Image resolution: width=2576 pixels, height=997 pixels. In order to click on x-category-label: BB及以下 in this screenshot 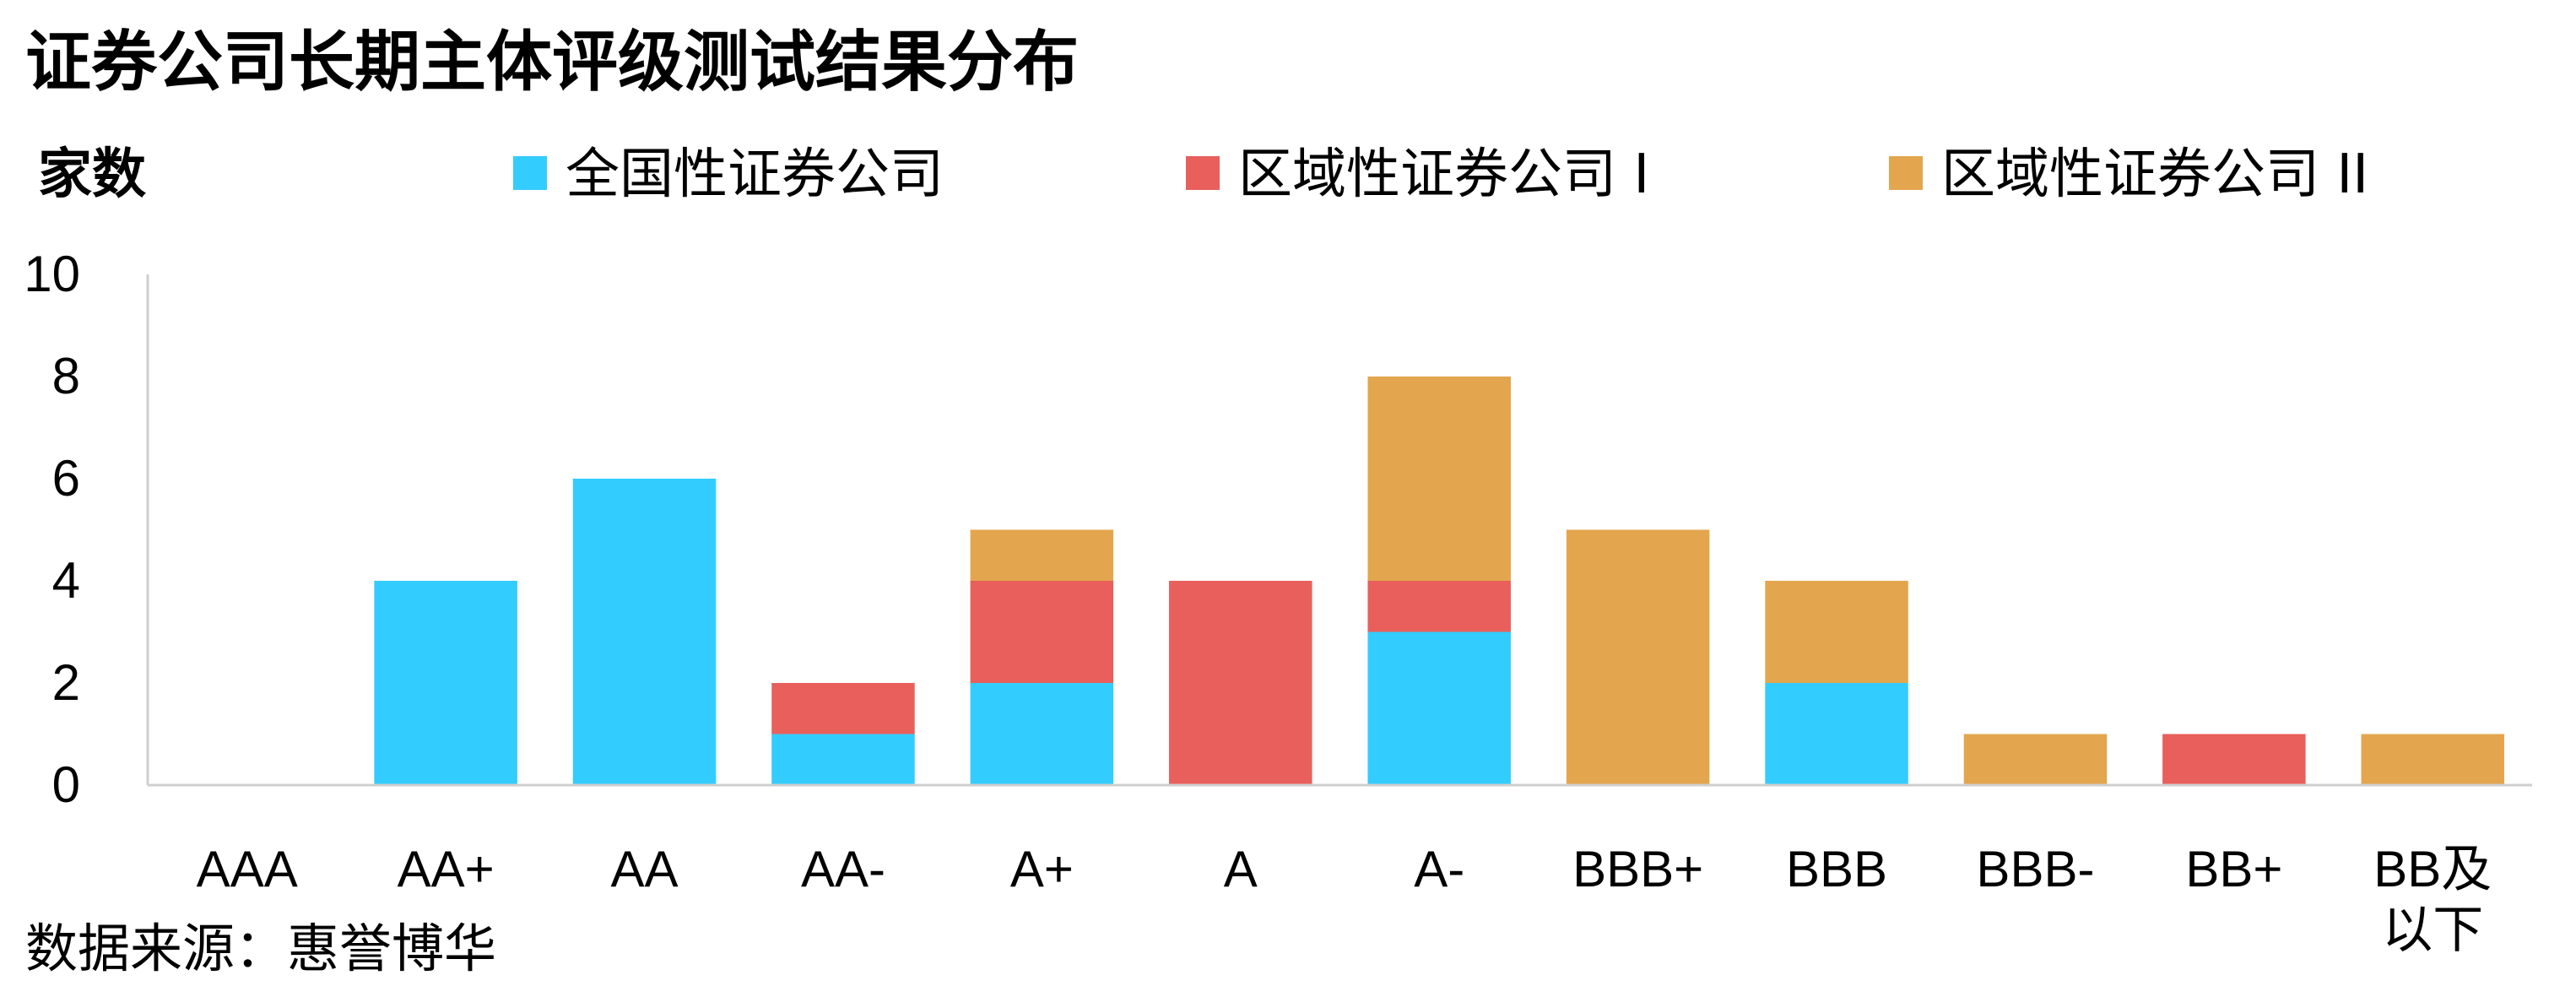, I will do `click(2432, 900)`.